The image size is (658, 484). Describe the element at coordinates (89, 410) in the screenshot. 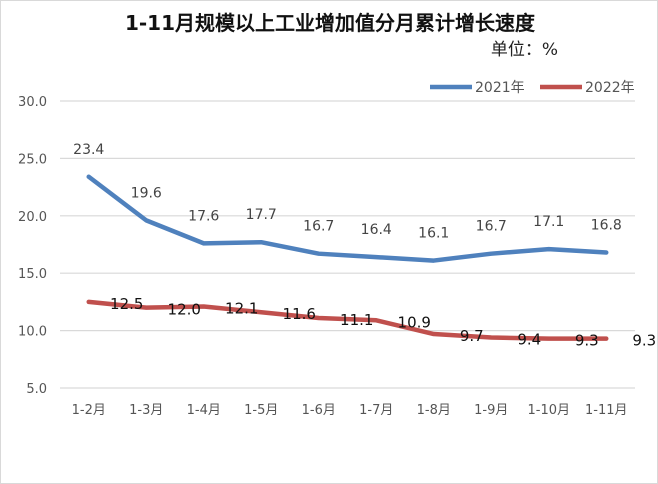

I see `x-tick-label: 1-2月` at that location.